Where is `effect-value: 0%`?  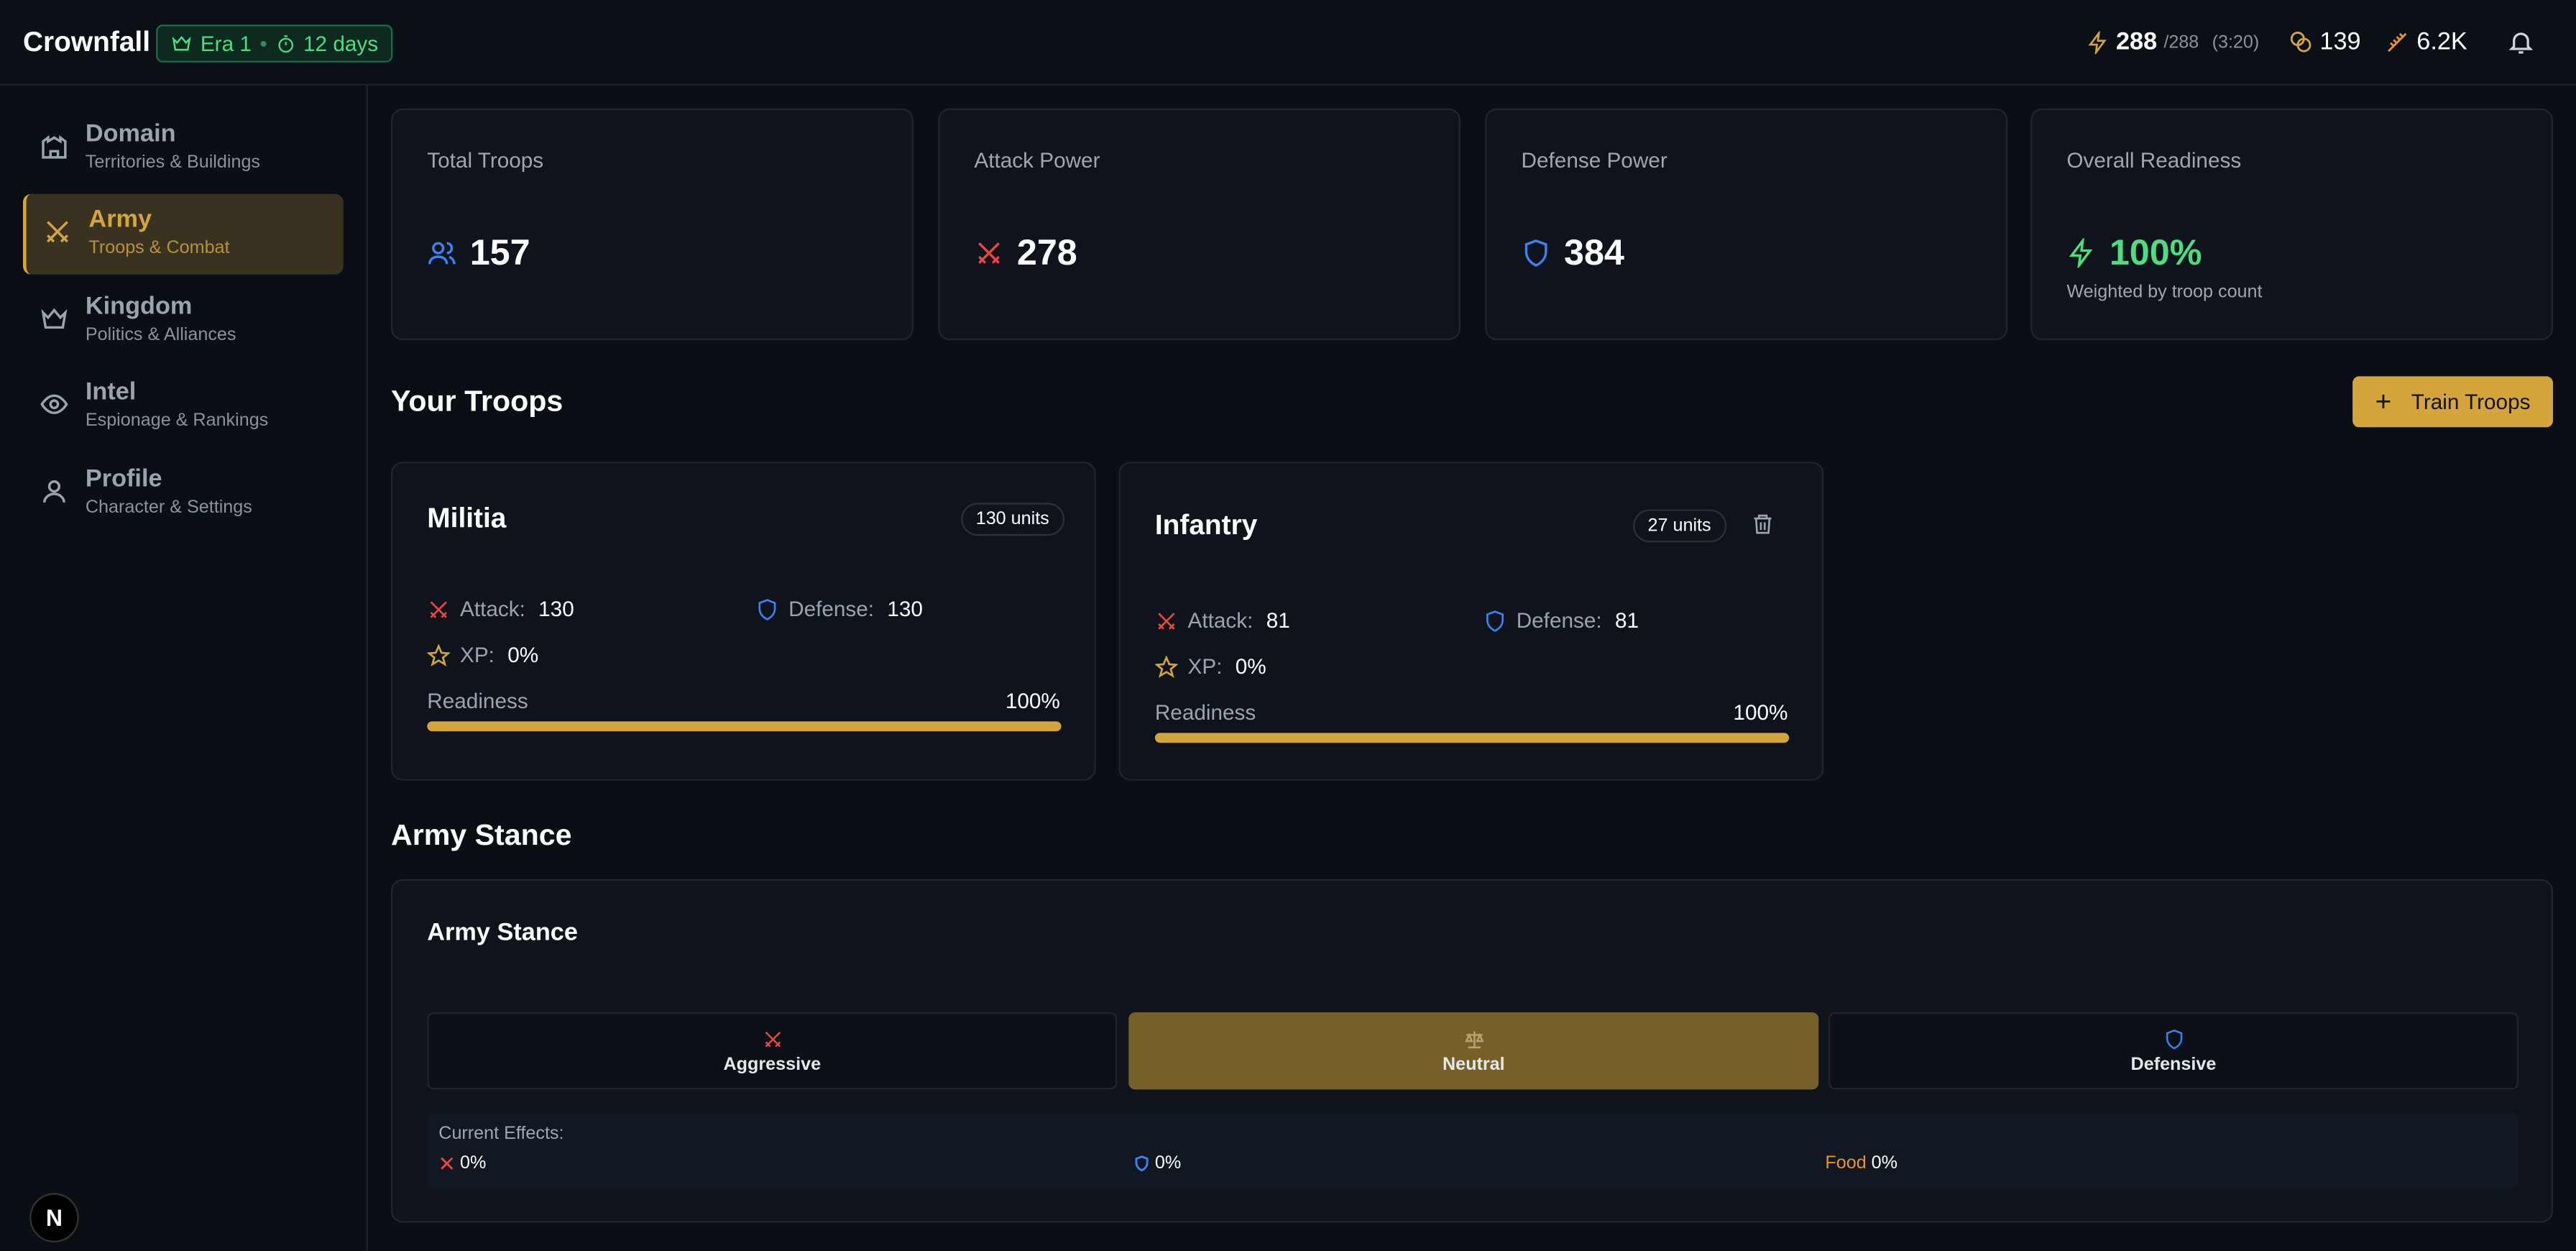 effect-value: 0% is located at coordinates (1168, 1163).